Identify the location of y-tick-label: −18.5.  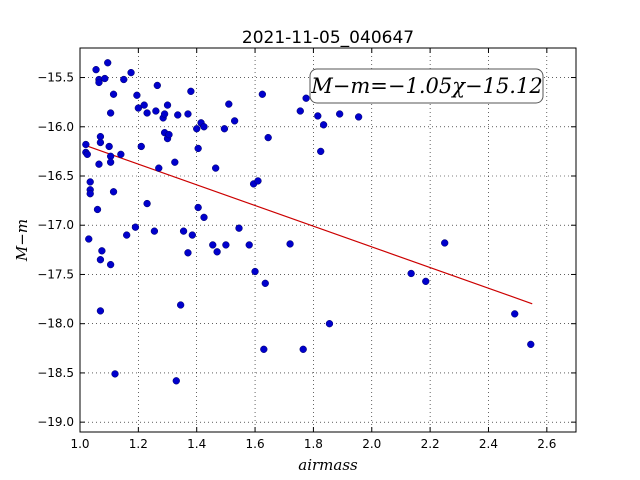
(55, 373).